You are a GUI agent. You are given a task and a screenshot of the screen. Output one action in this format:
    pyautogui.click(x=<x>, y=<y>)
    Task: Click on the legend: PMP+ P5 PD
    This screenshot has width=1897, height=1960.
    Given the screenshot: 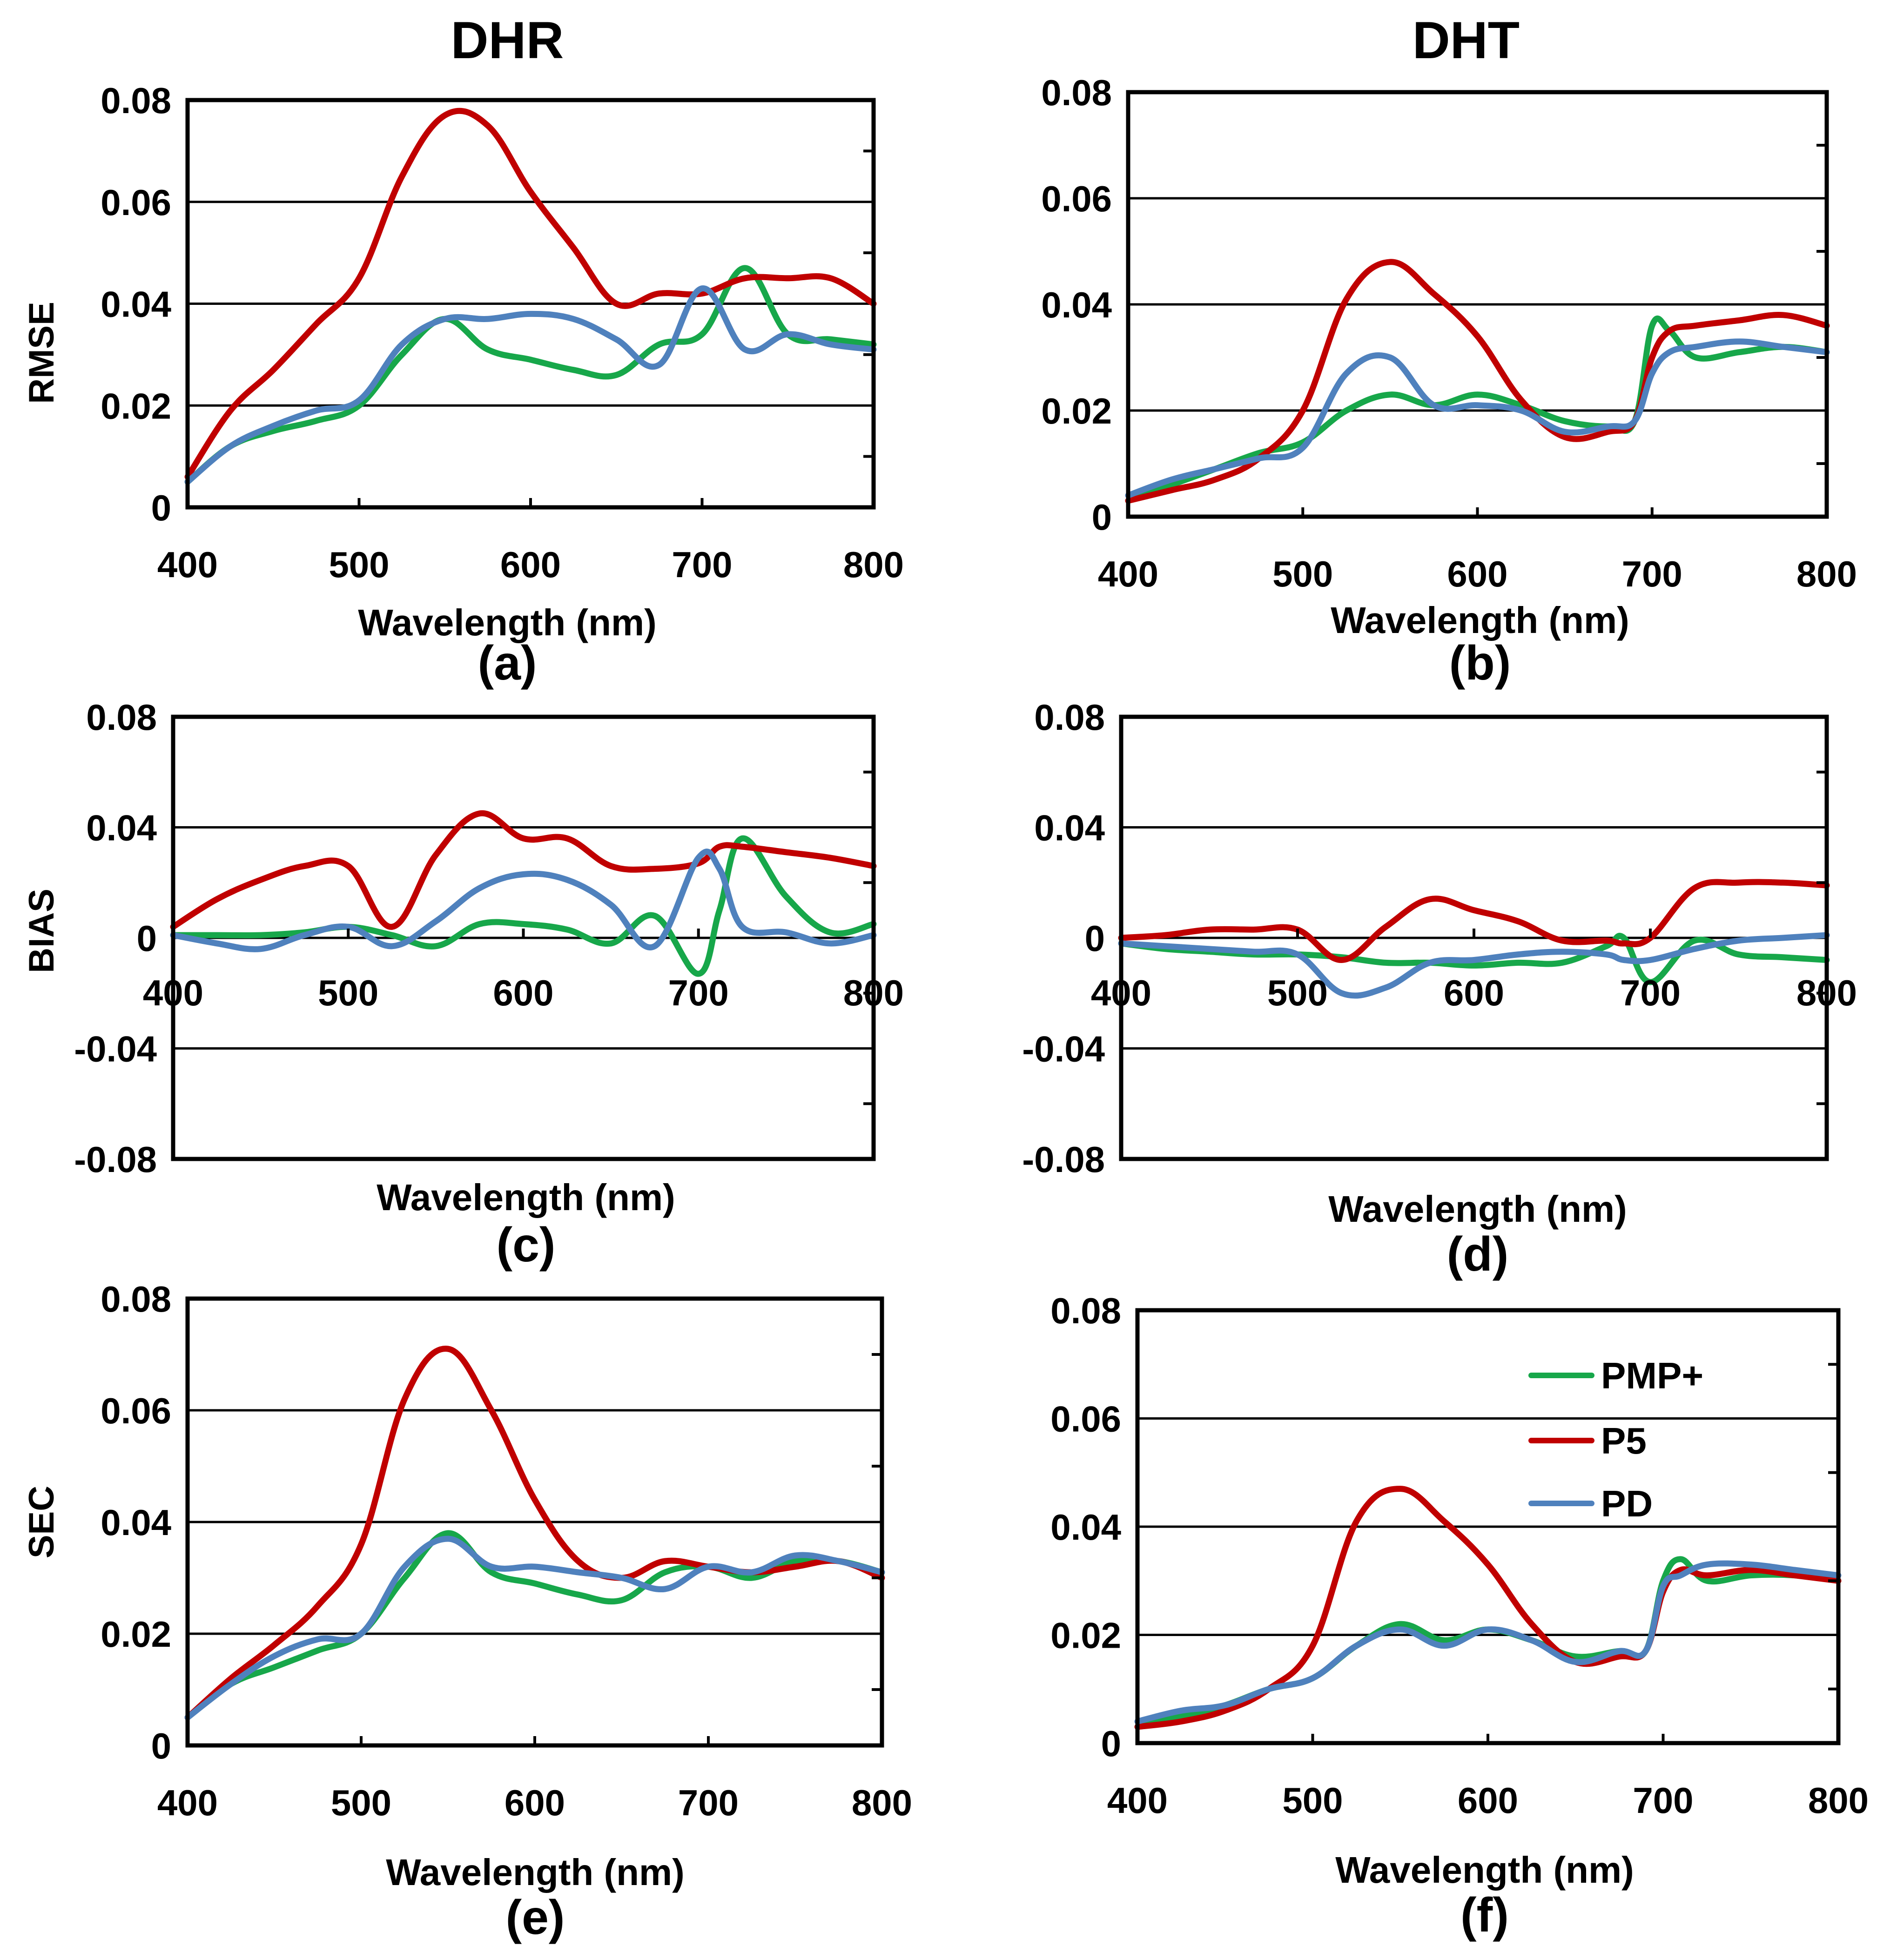 What is the action you would take?
    pyautogui.click(x=1615, y=1440)
    